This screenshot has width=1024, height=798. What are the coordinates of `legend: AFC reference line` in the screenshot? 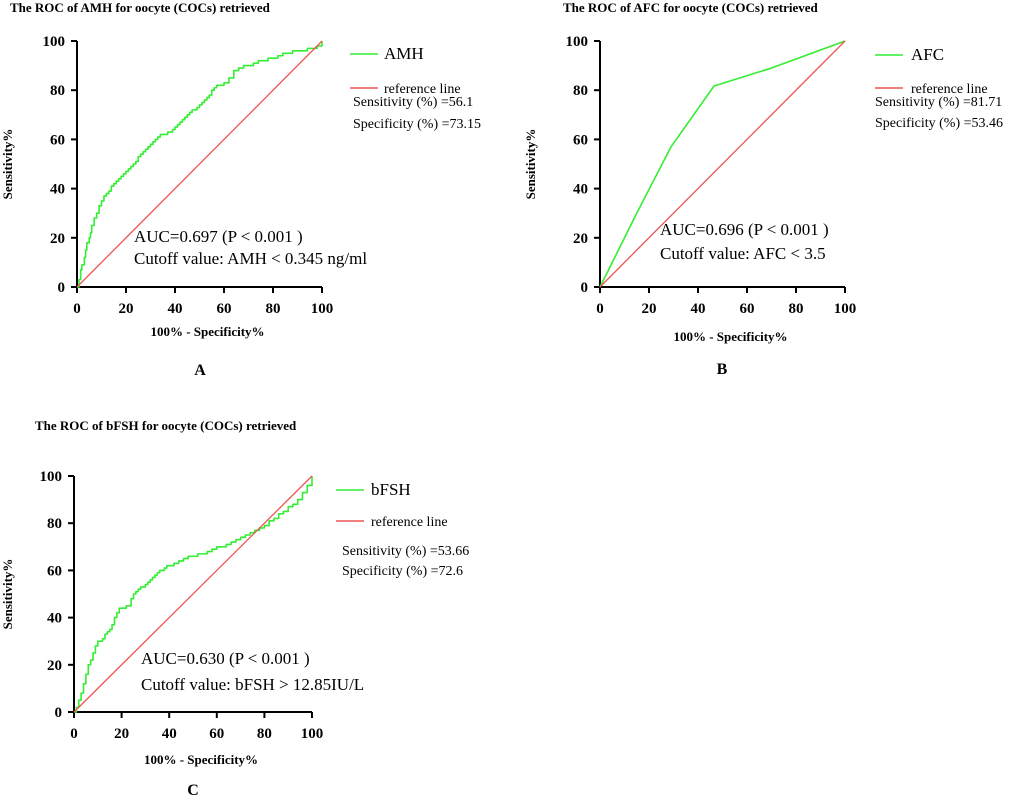 It's located at (931, 71).